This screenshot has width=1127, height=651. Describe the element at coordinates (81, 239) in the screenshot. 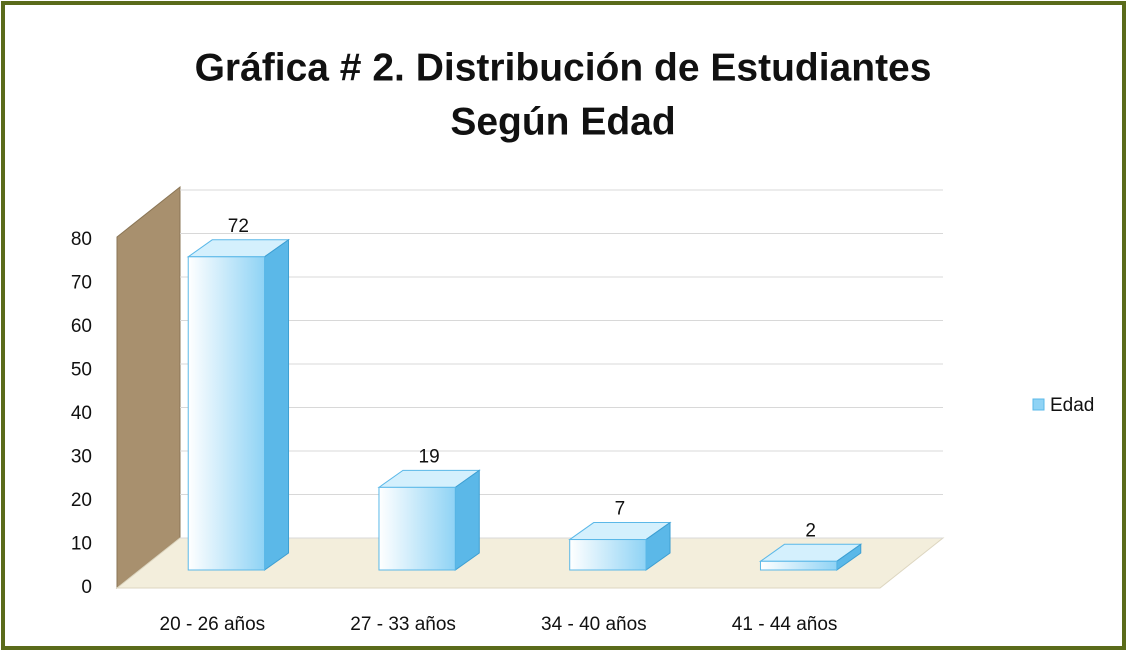

I see `y-tick-label: 80` at that location.